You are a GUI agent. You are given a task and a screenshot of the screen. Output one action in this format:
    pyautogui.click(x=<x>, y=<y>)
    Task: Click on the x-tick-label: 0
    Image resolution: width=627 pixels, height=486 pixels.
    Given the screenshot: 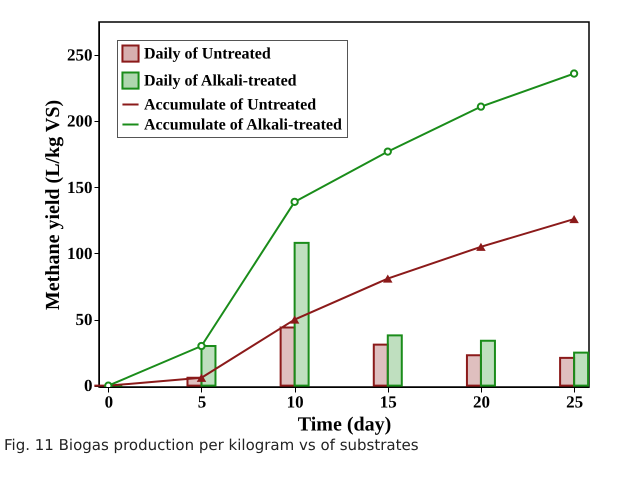 What is the action you would take?
    pyautogui.click(x=109, y=402)
    